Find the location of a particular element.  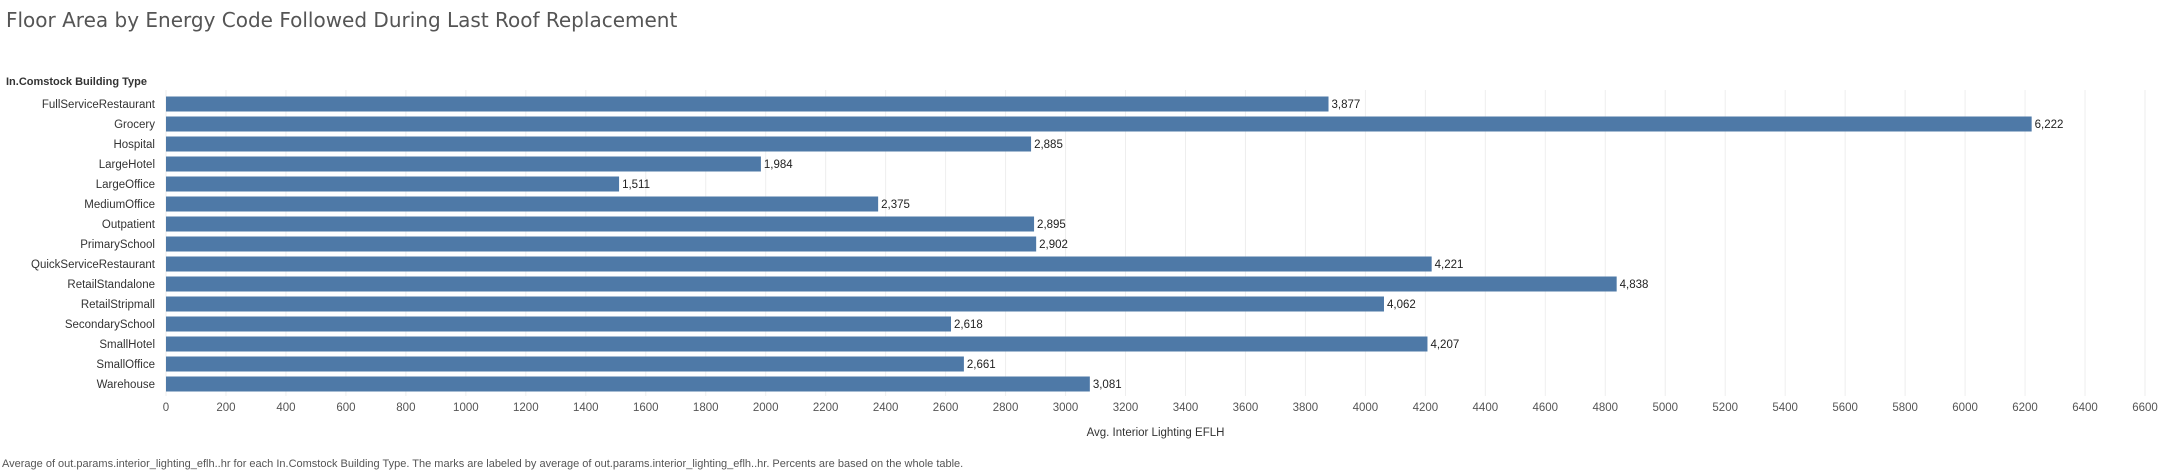

category-label: Outpatient is located at coordinates (129, 225).